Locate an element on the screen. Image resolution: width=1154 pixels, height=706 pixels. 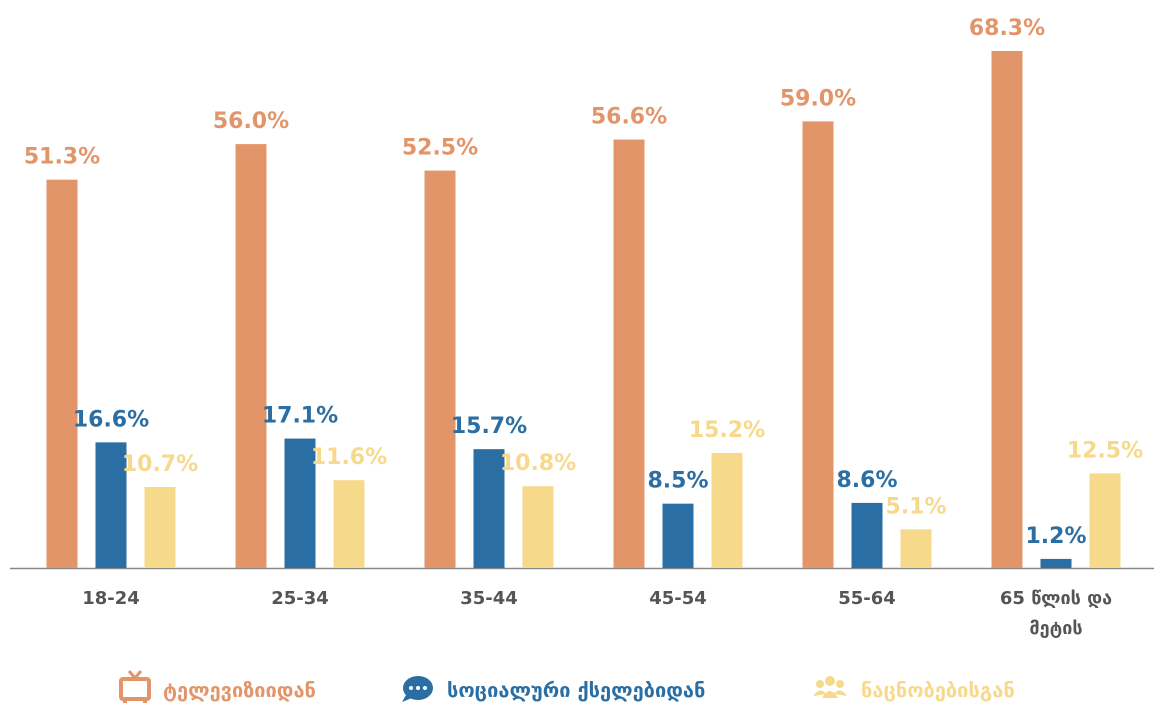
value-label: 56.0% is located at coordinates (251, 121).